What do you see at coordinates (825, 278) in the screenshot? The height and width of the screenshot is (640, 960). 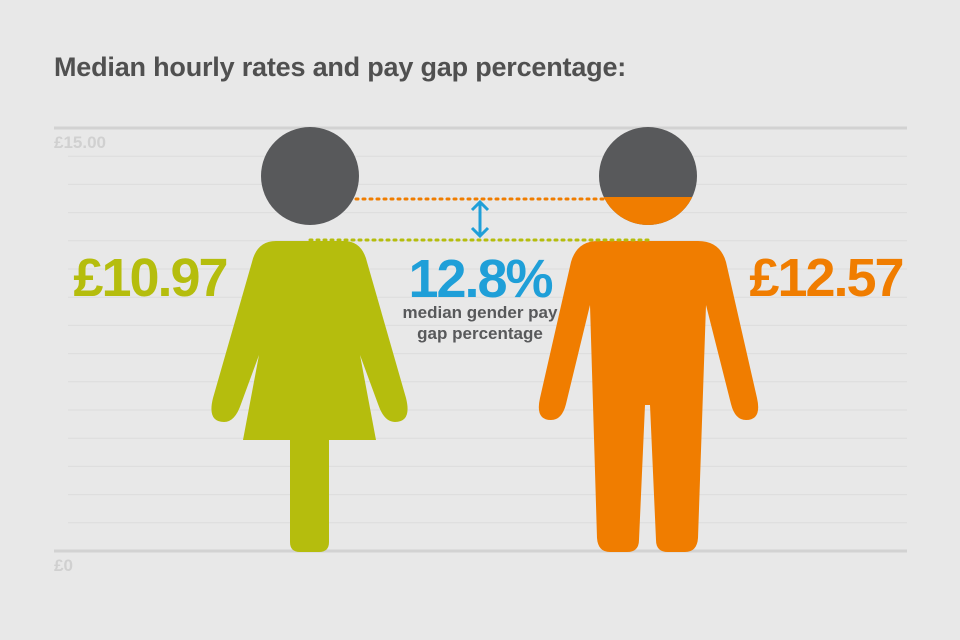 I see `male-value-label: £12.57` at bounding box center [825, 278].